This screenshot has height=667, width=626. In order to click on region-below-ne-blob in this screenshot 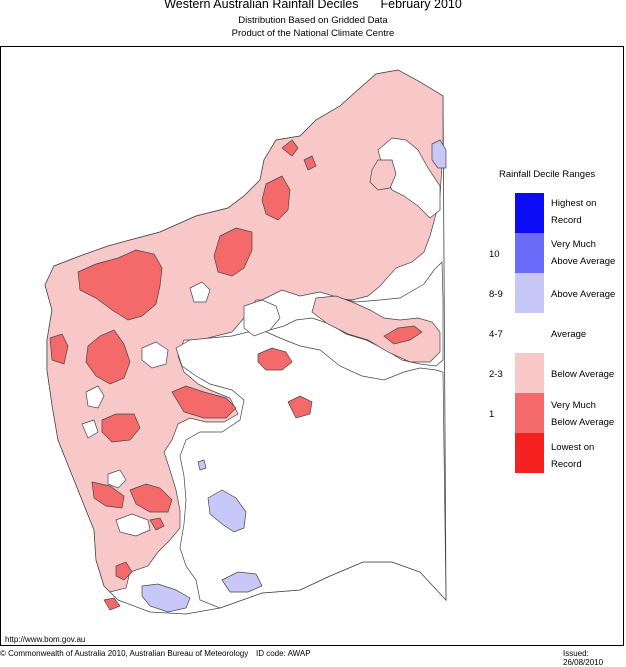, I will do `click(383, 175)`.